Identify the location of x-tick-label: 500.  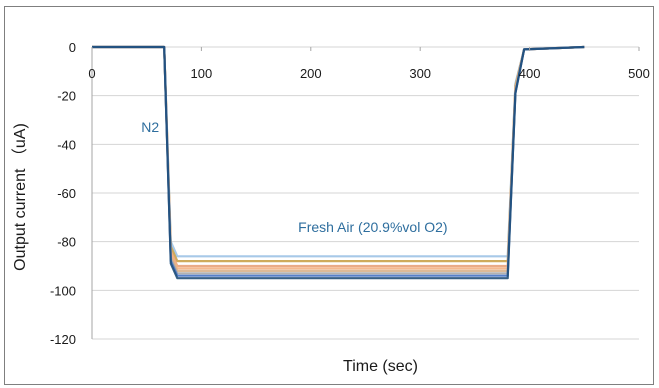
(639, 73).